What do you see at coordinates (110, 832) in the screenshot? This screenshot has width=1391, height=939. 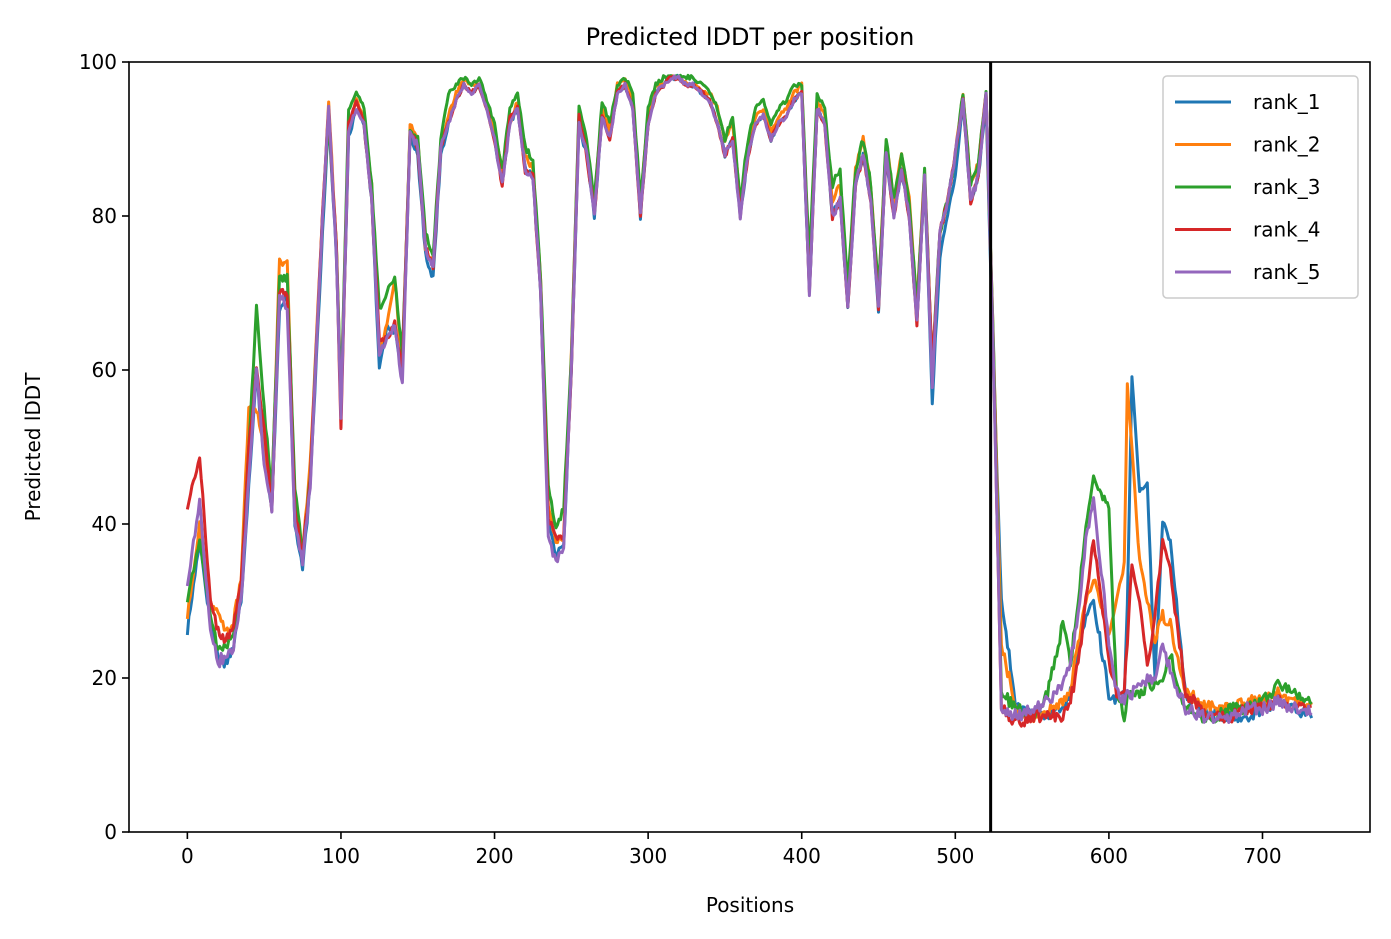 I see `y-tick-label: 0` at bounding box center [110, 832].